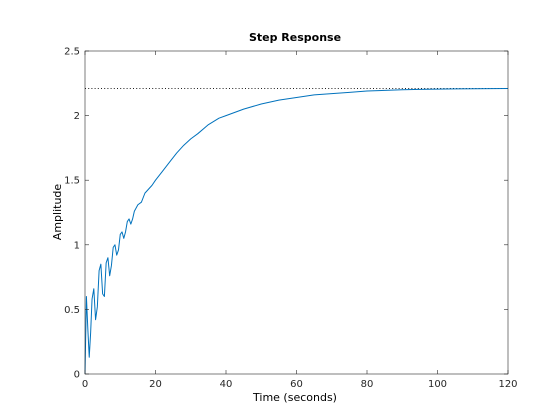  Describe the element at coordinates (294, 397) in the screenshot. I see `x-axis-label: Time (seconds)` at that location.